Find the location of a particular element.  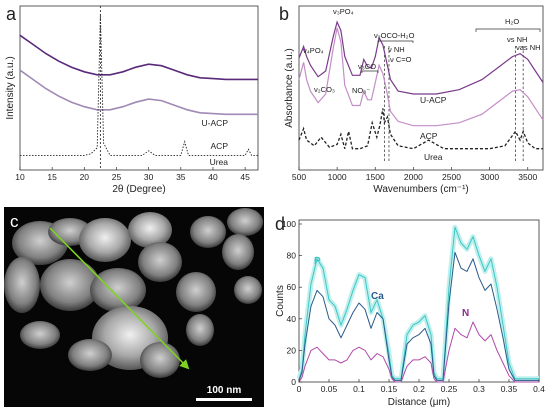

x-tick-label-d: 0.4 is located at coordinates (539, 389).